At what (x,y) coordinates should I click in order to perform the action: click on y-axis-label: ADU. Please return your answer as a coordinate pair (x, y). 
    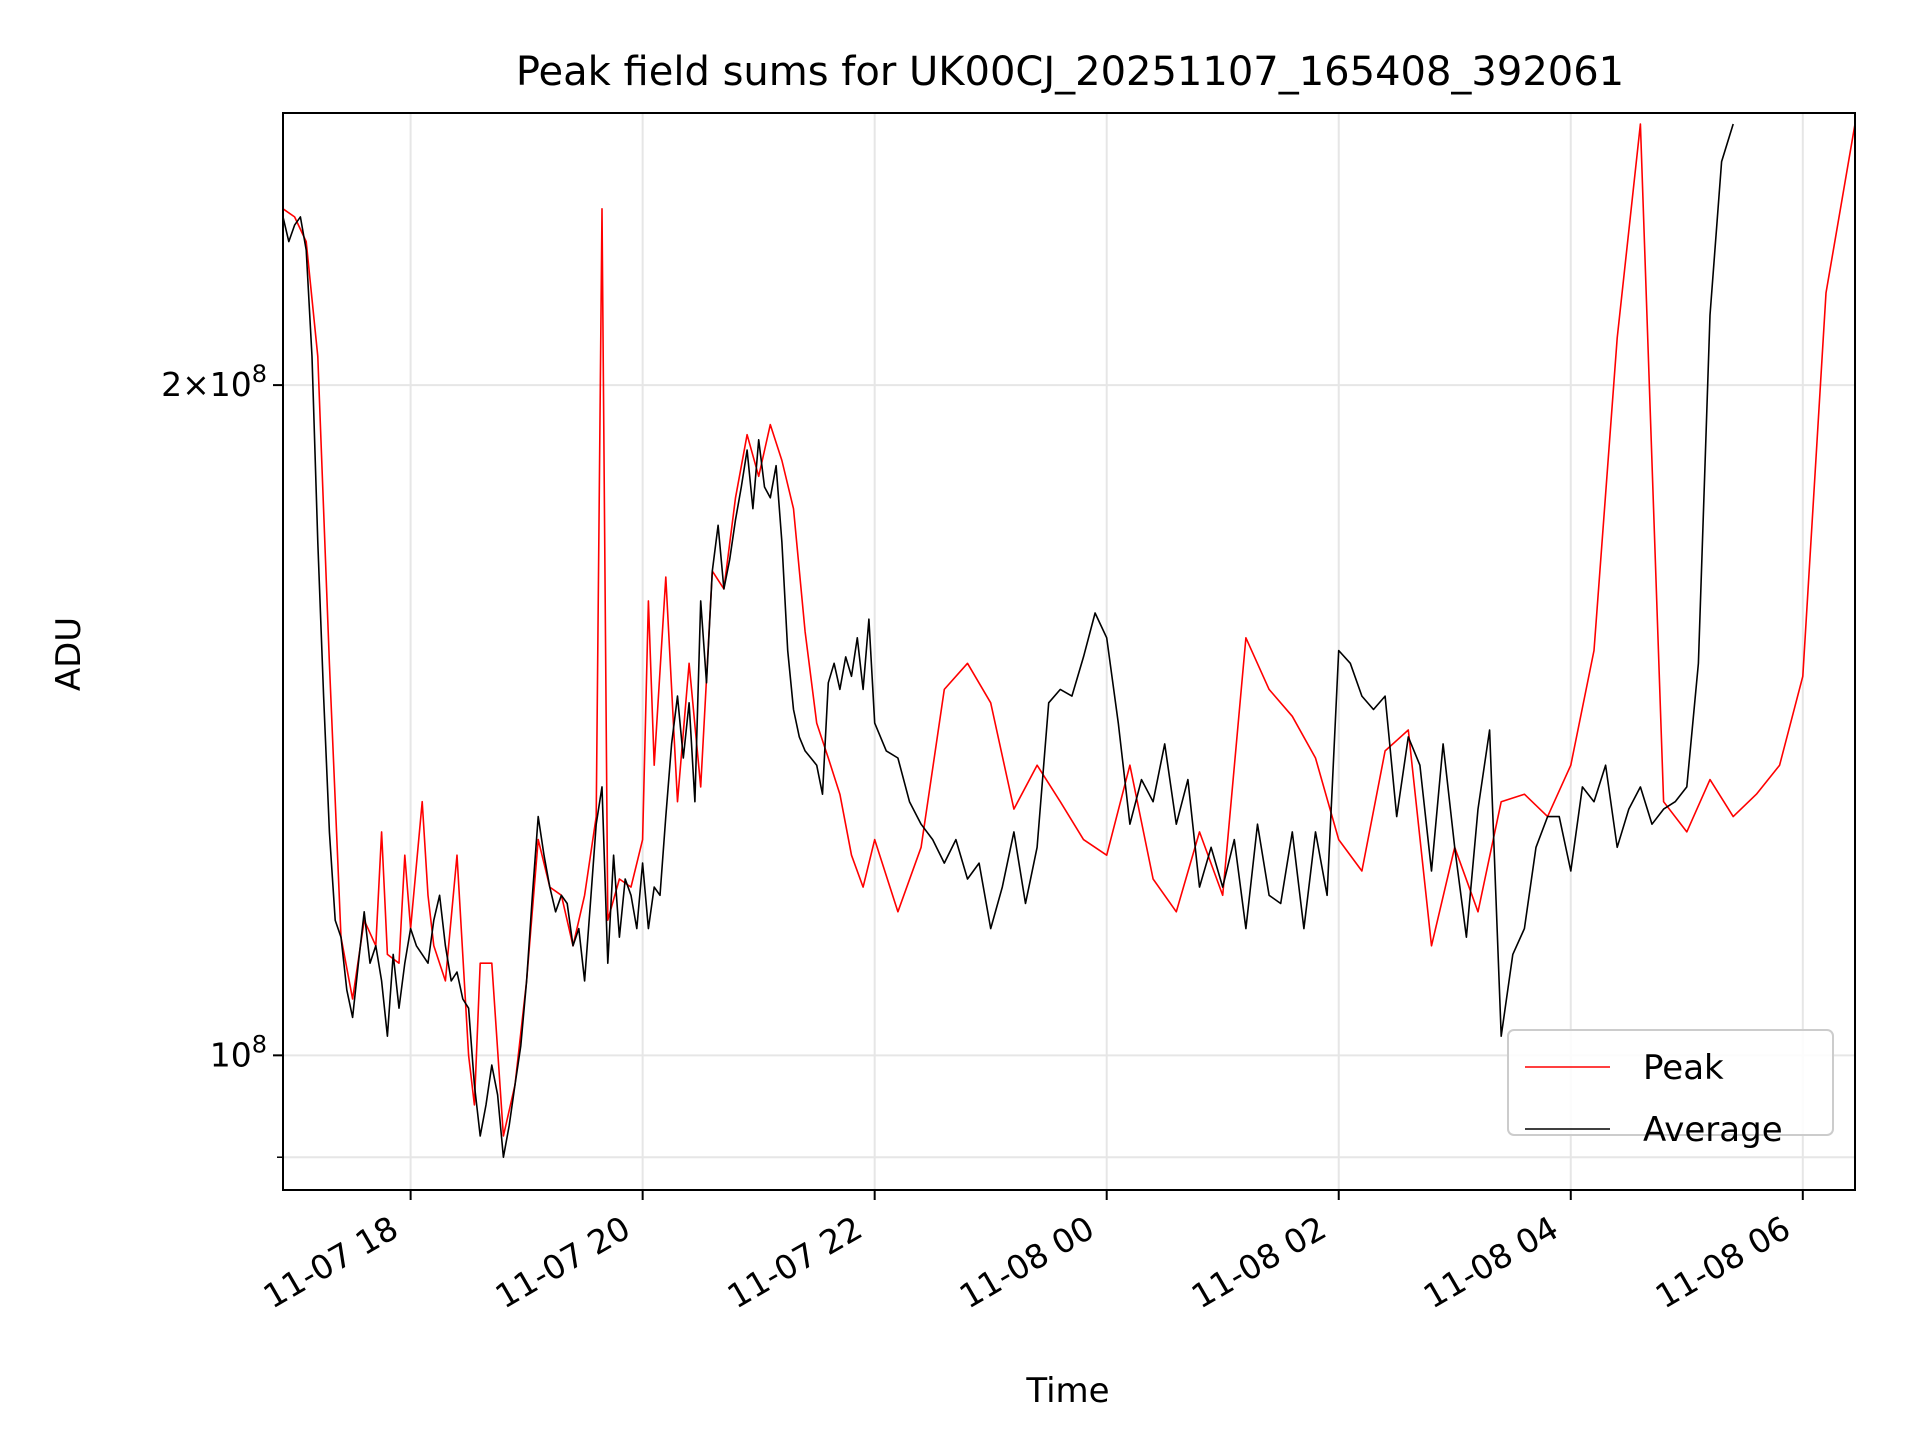
    Looking at the image, I should click on (69, 654).